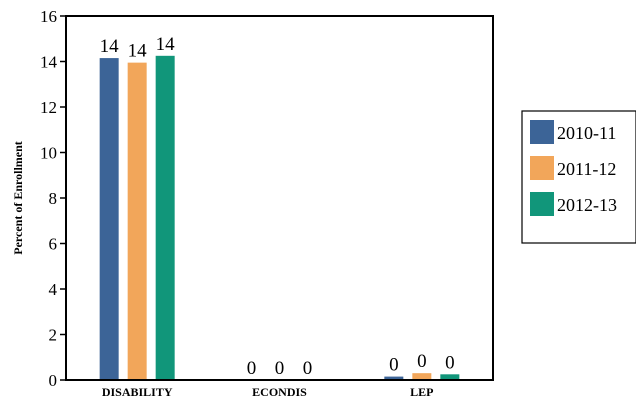 The width and height of the screenshot is (636, 400). I want to click on y-tick-label: 2, so click(53, 335).